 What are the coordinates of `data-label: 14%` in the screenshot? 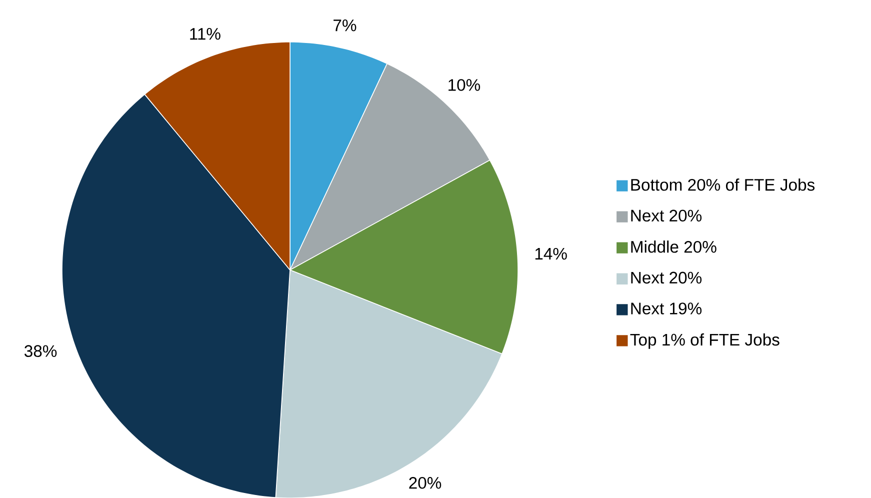 It's located at (551, 254).